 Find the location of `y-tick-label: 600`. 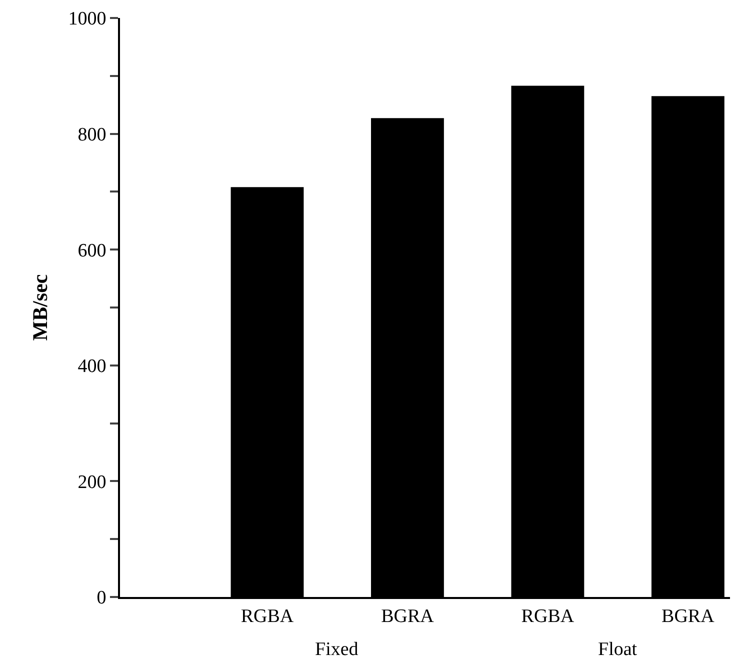

y-tick-label: 600 is located at coordinates (92, 251).